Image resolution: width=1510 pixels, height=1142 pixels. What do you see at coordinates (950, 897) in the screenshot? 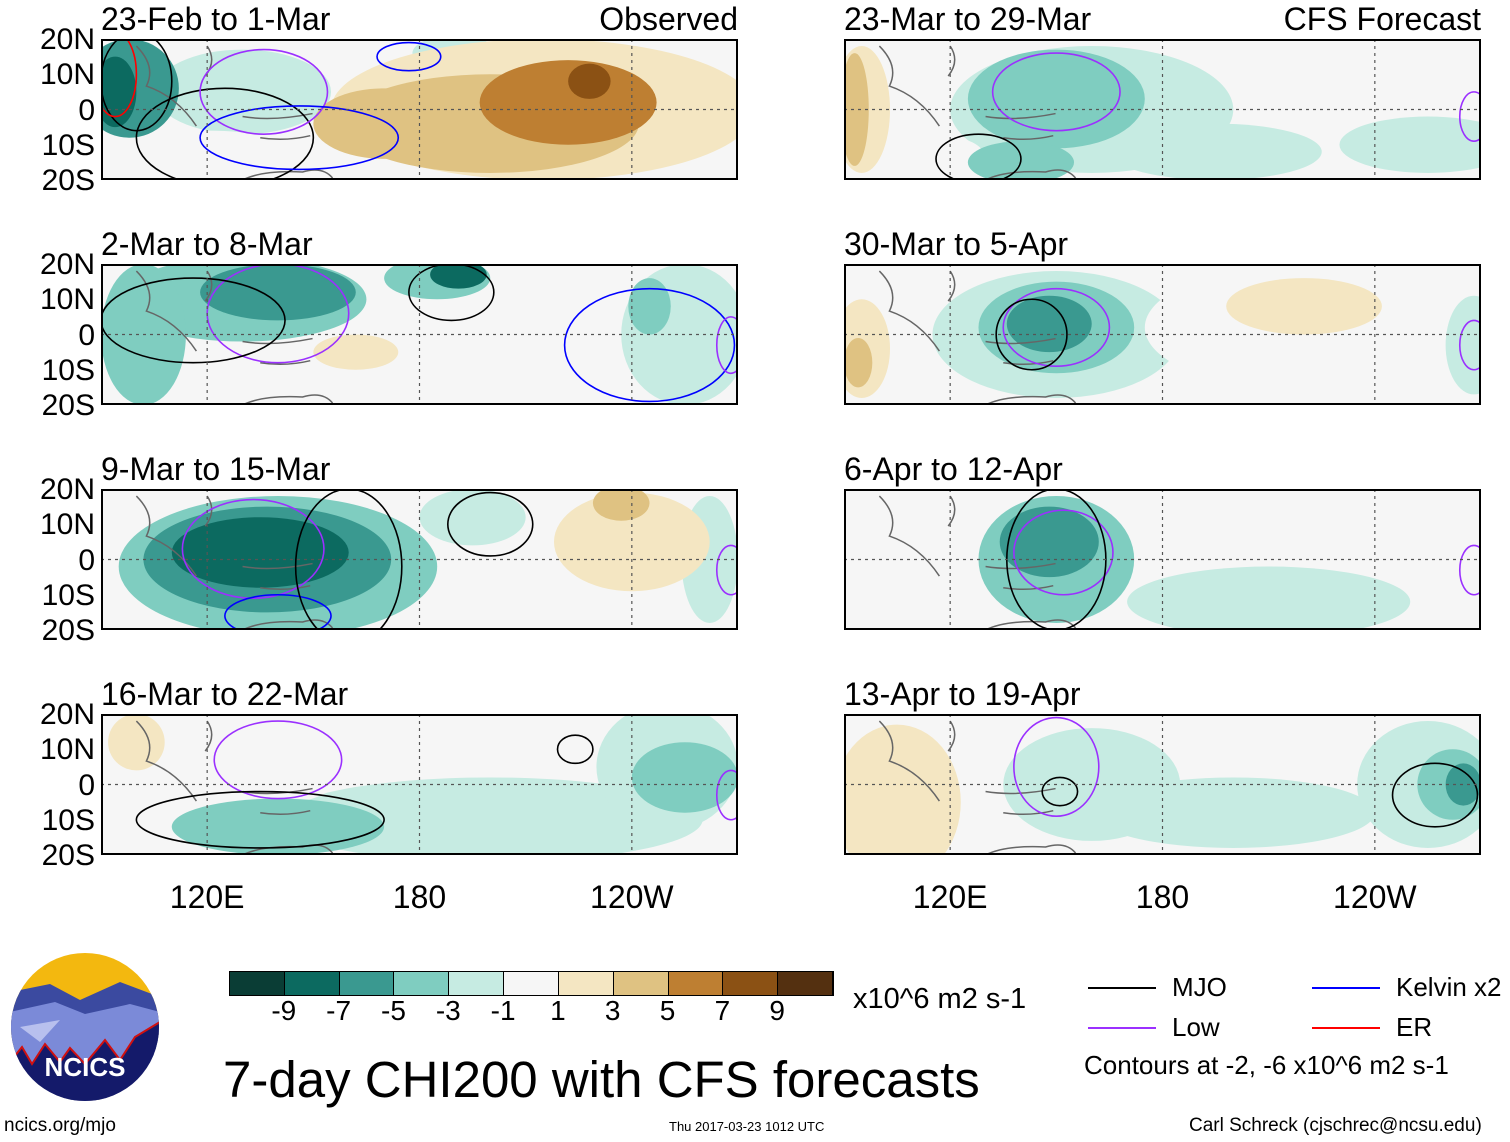
I see `x-tick-label: 120E` at bounding box center [950, 897].